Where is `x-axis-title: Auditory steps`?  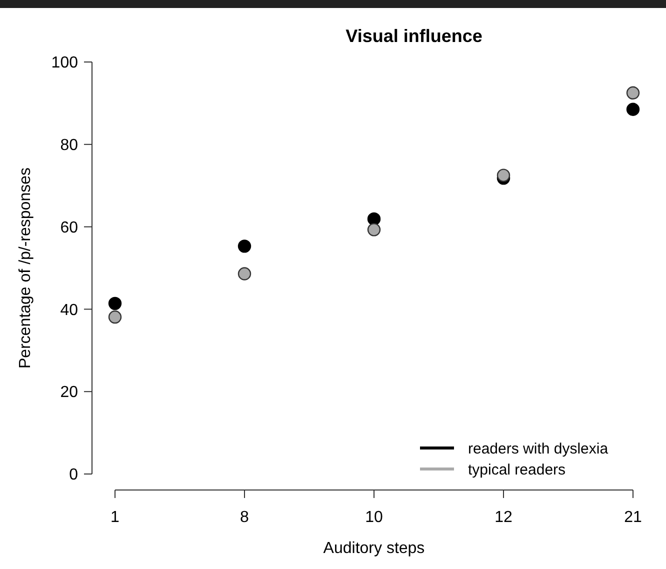
x-axis-title: Auditory steps is located at coordinates (374, 548).